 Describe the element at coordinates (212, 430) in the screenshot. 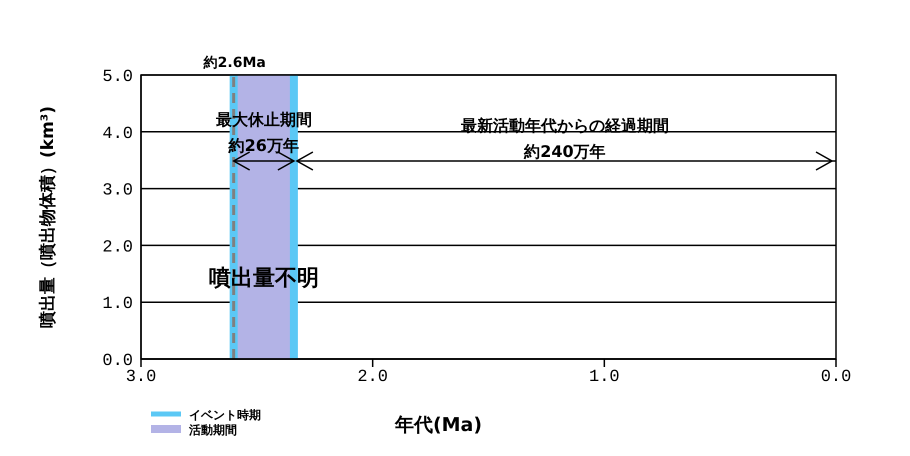

I see `legend-label: 活動期間` at that location.